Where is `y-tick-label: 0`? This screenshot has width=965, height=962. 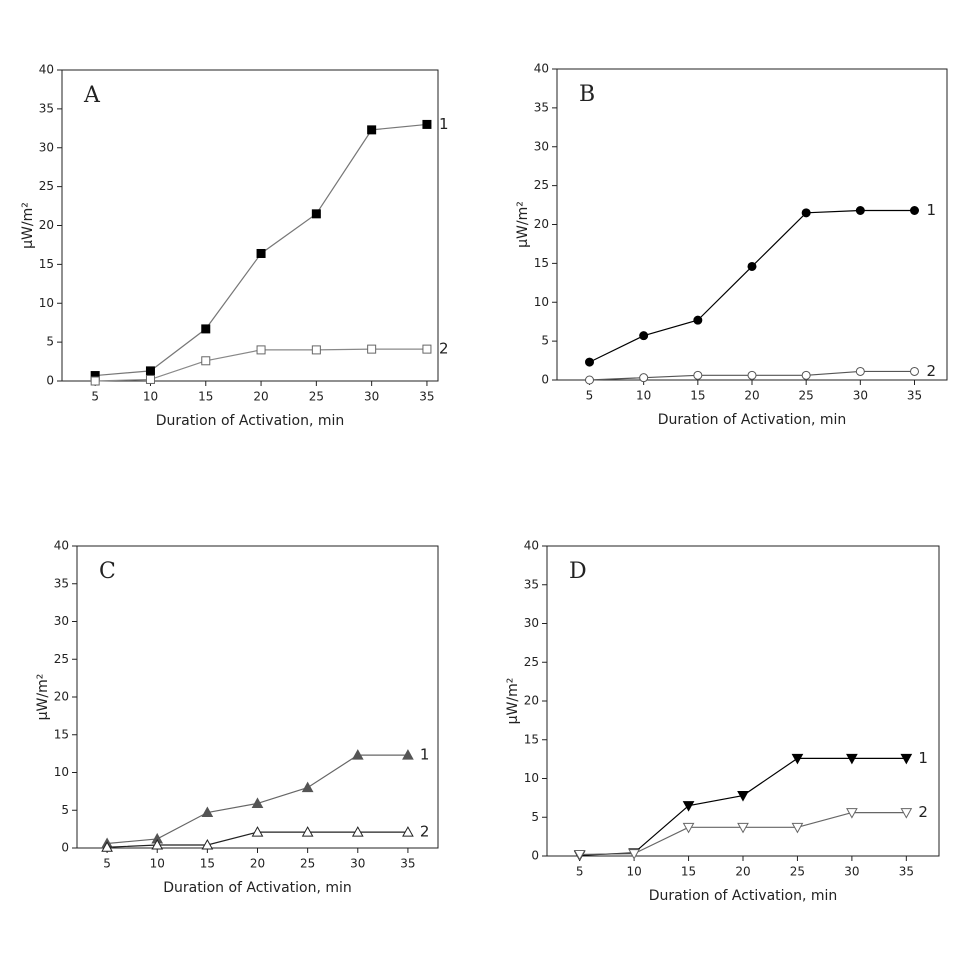 y-tick-label: 0 is located at coordinates (535, 856).